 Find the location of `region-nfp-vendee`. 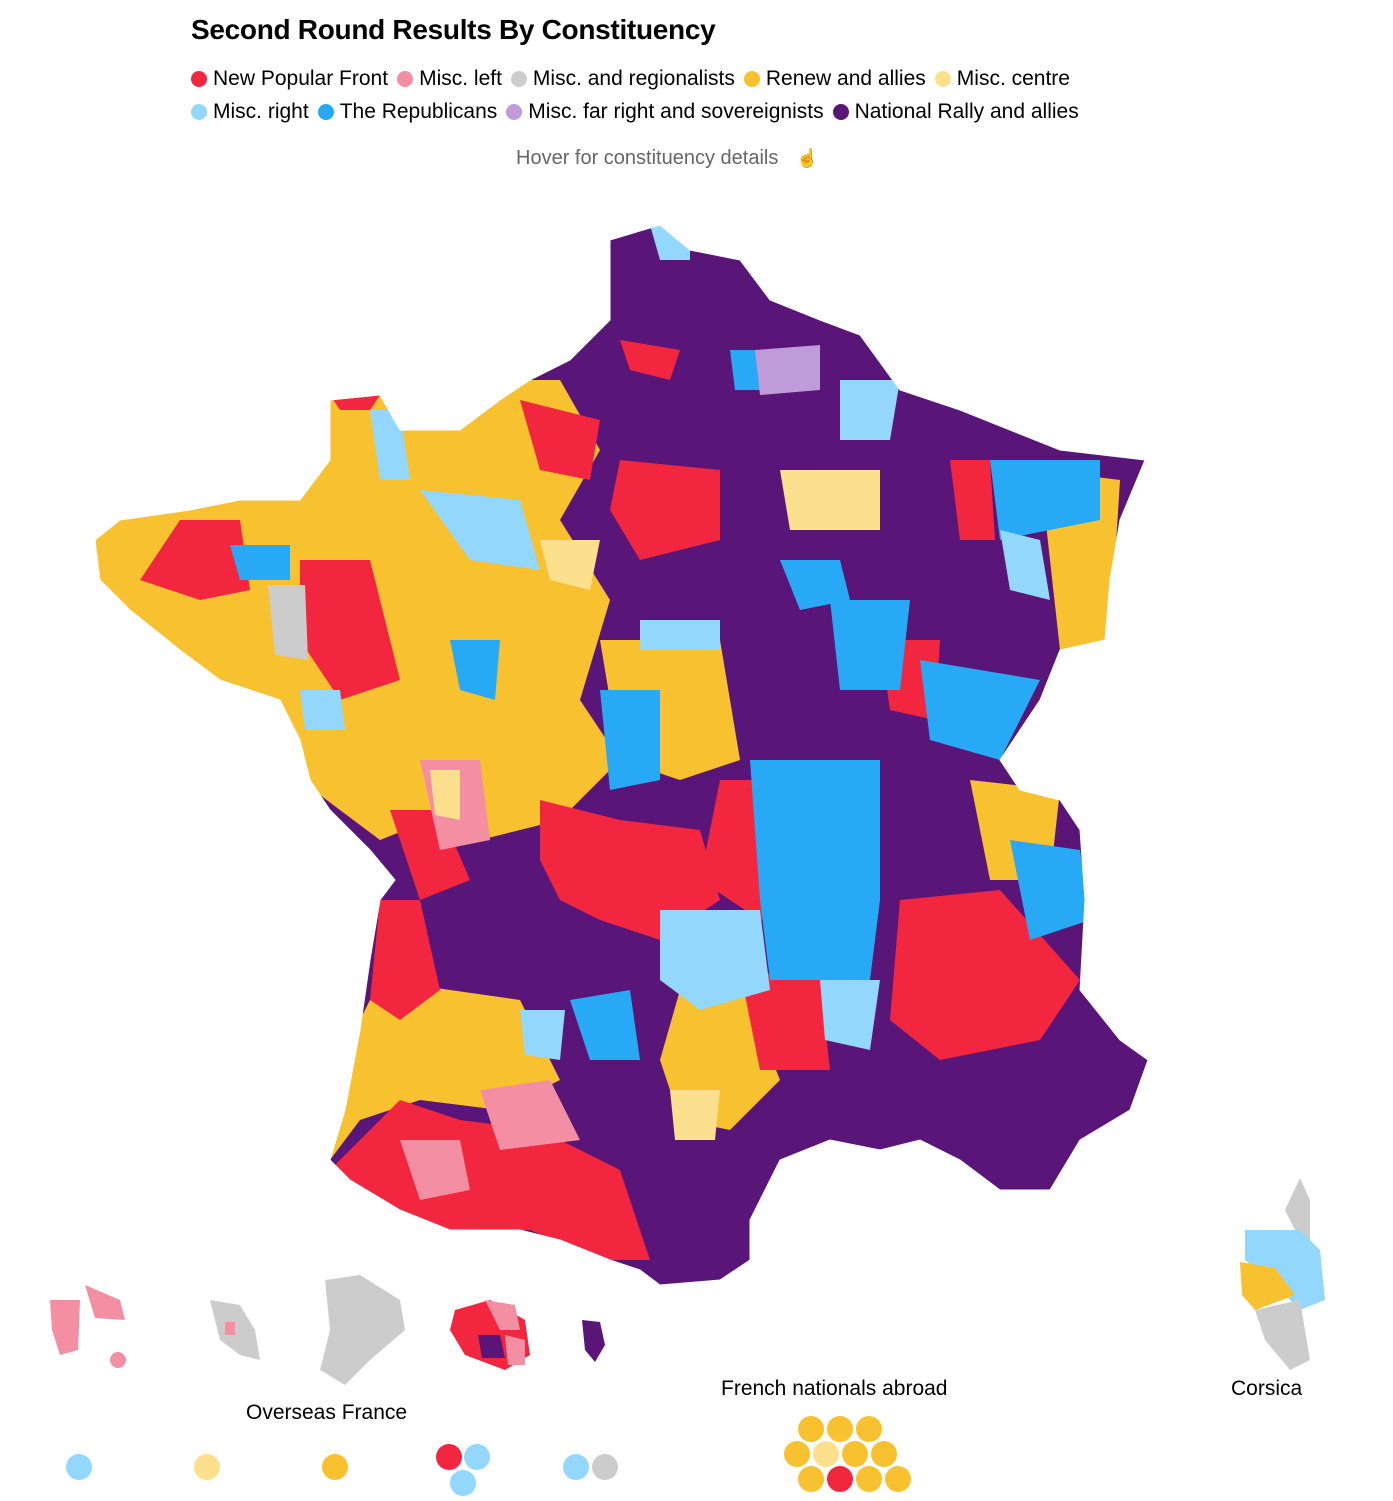

region-nfp-vendee is located at coordinates (430, 855).